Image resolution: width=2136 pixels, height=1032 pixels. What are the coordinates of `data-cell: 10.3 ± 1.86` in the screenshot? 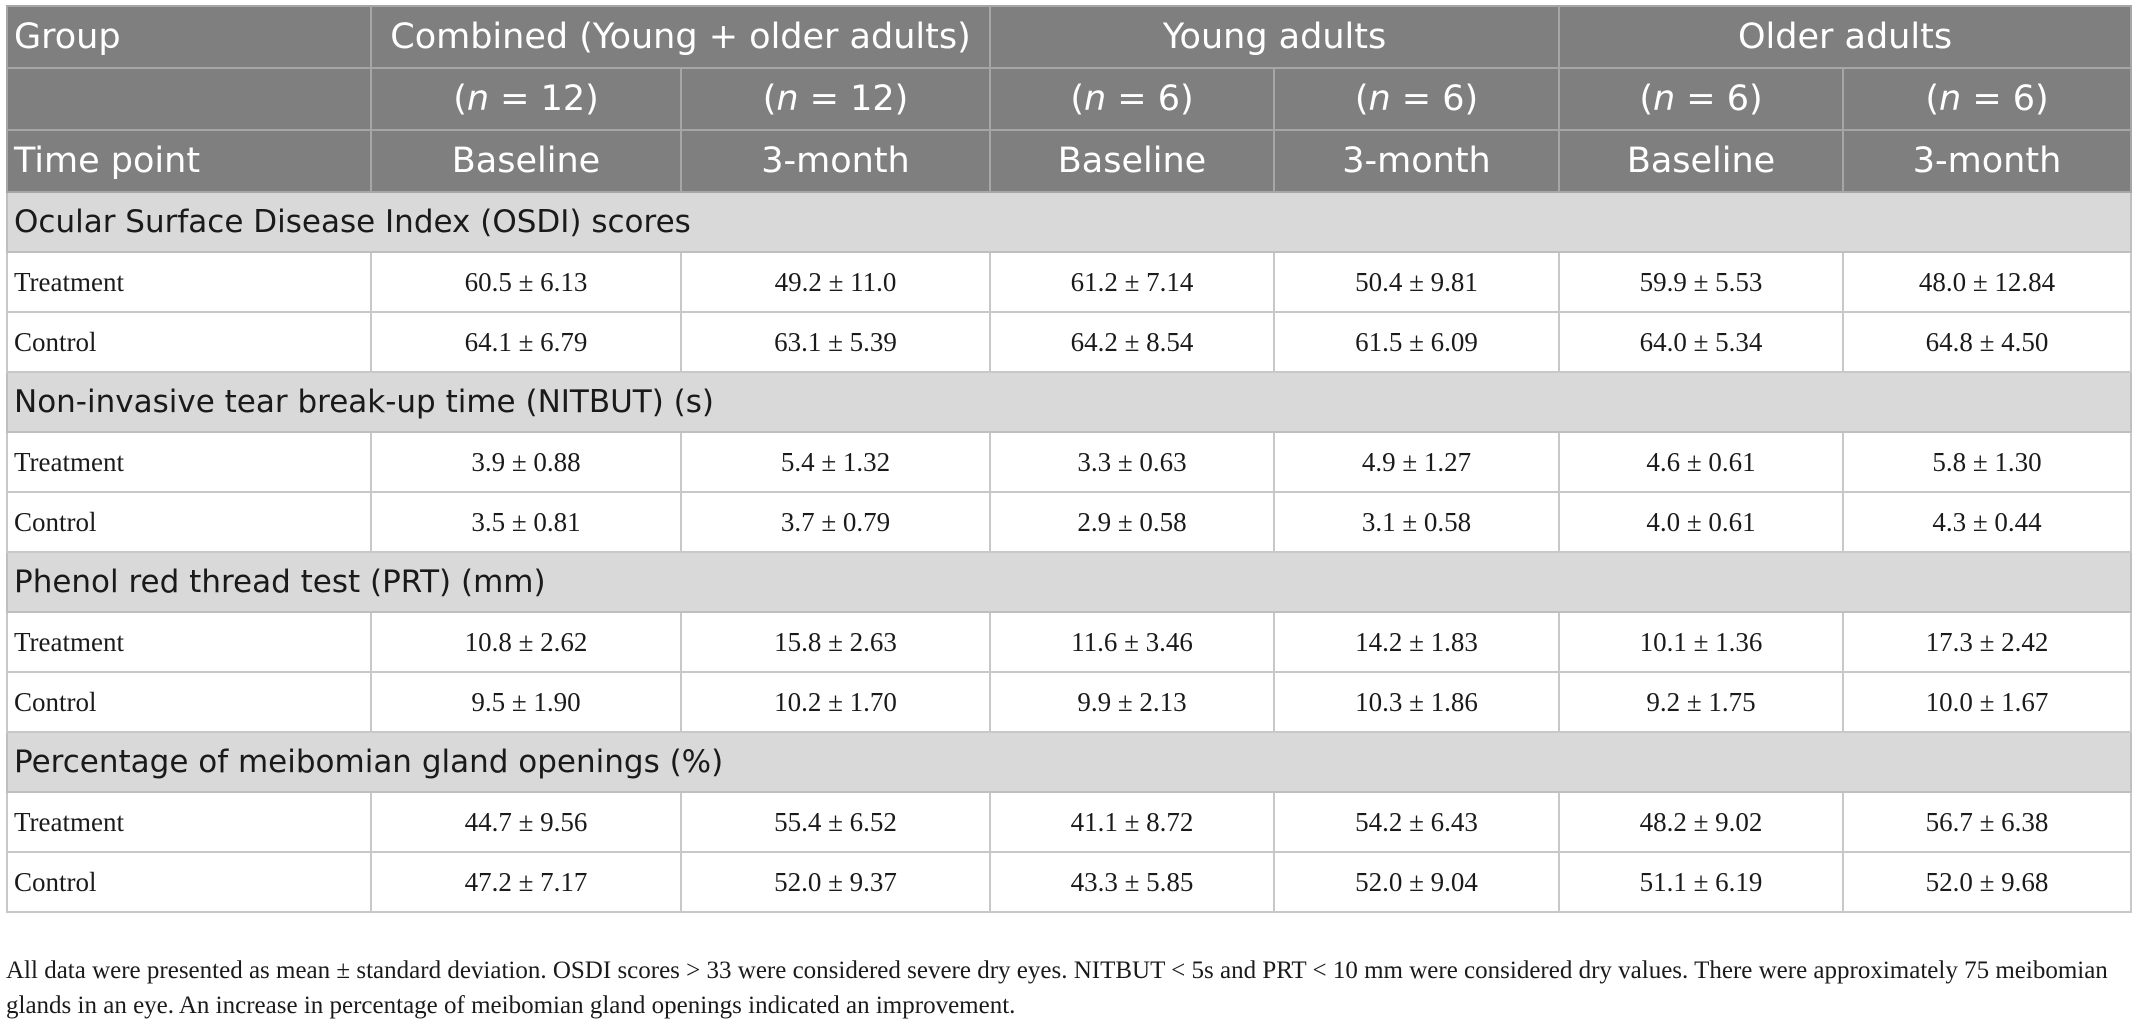 It's located at (1416, 702).